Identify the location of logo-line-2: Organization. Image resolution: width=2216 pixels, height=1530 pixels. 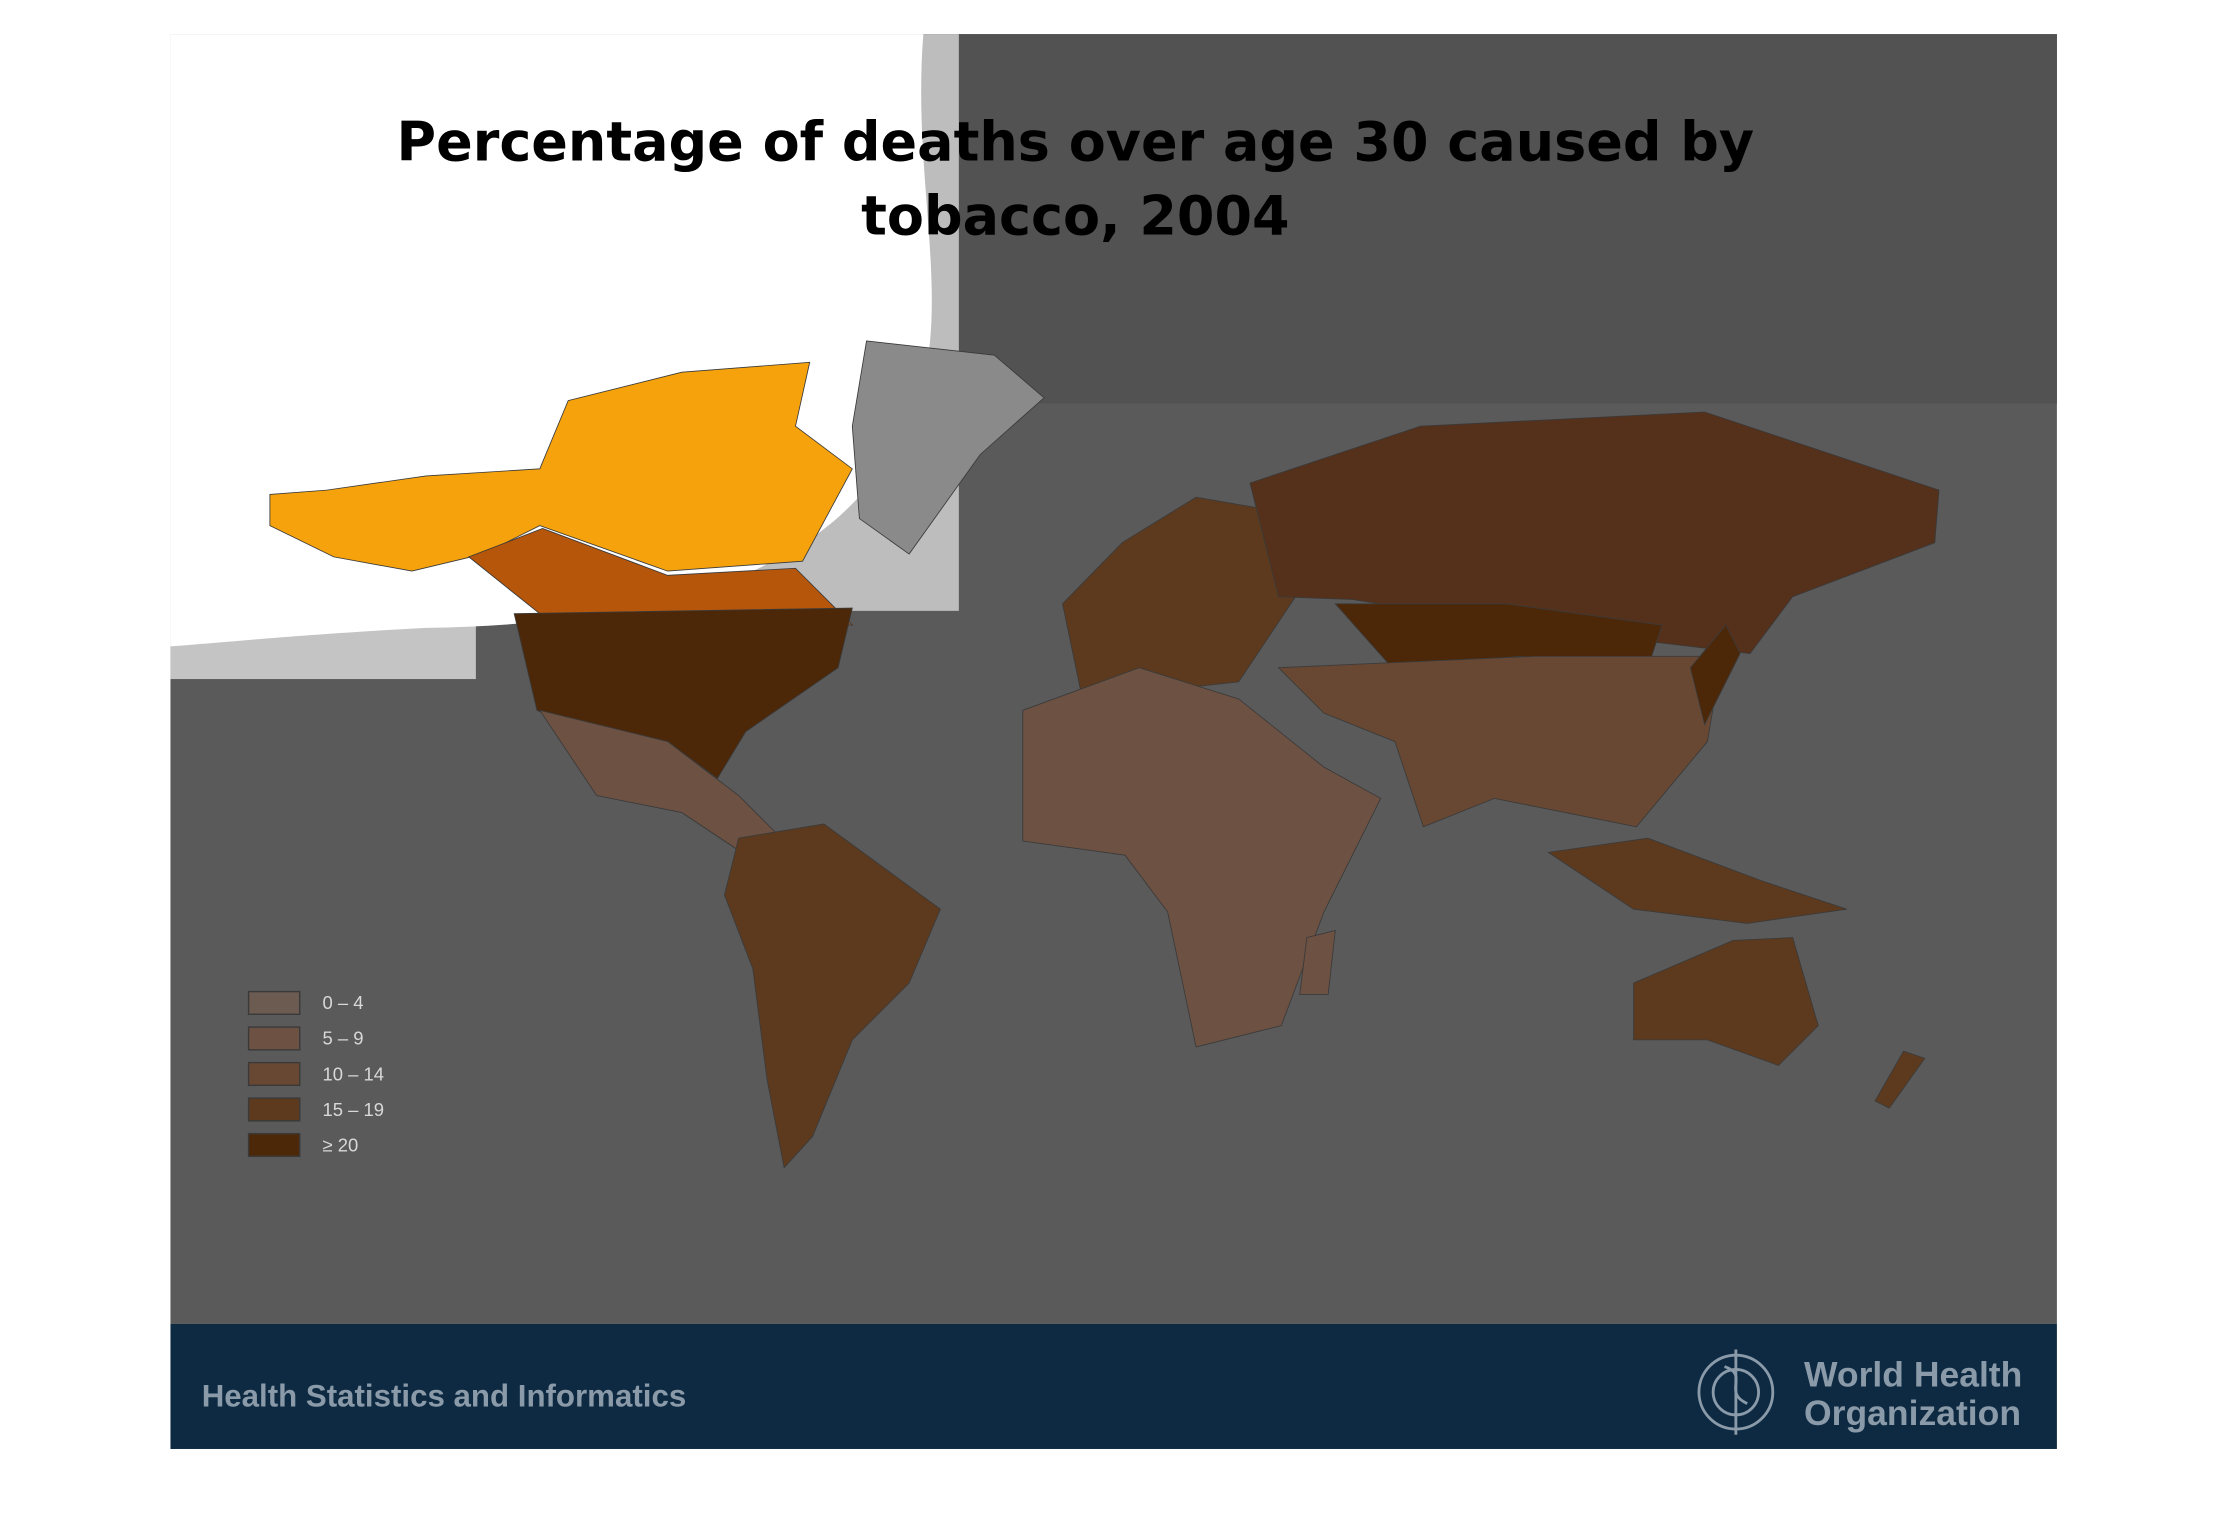
(1912, 1413).